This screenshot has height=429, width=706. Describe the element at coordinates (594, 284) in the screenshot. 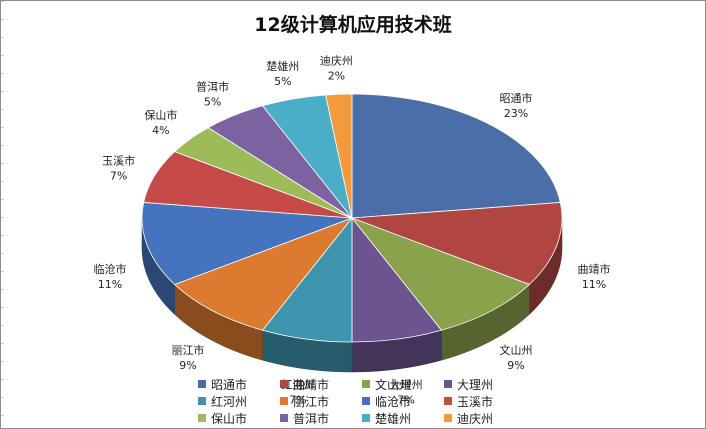

I see `data-label-percent-1: 11%` at that location.